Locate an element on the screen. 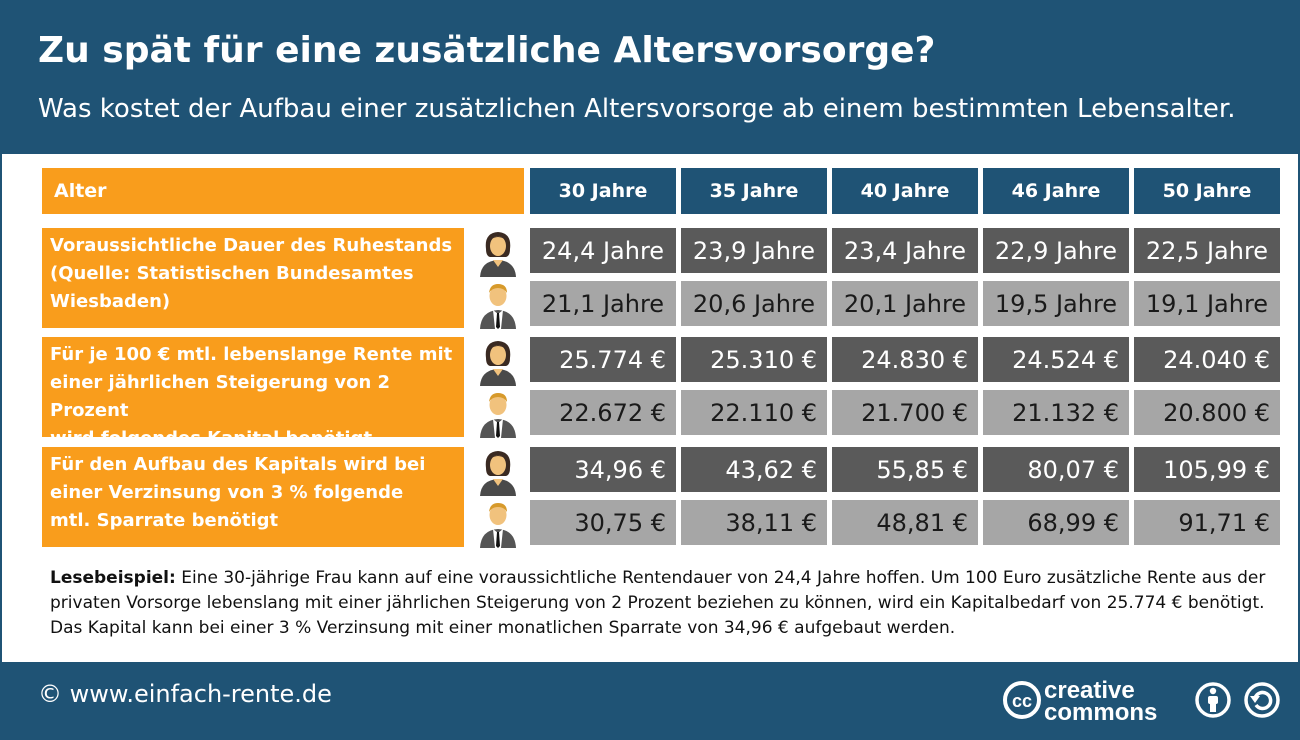  value-cell-female: 25.774 € is located at coordinates (603, 359).